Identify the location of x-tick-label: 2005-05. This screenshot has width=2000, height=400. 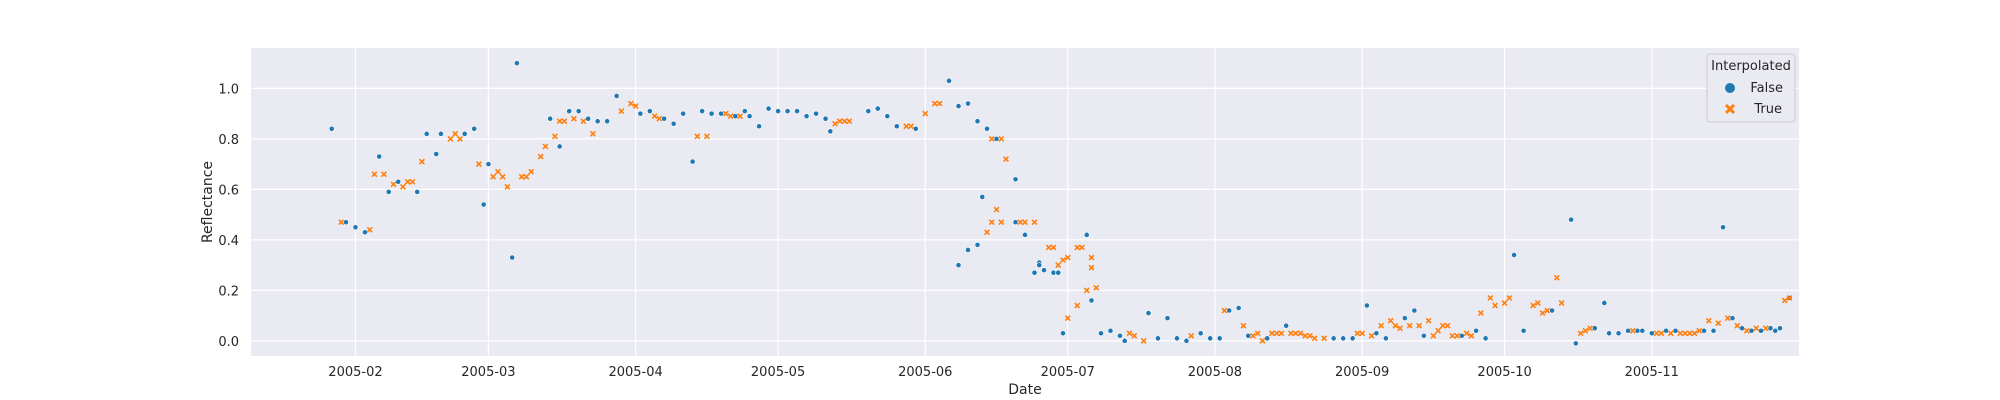
(778, 372).